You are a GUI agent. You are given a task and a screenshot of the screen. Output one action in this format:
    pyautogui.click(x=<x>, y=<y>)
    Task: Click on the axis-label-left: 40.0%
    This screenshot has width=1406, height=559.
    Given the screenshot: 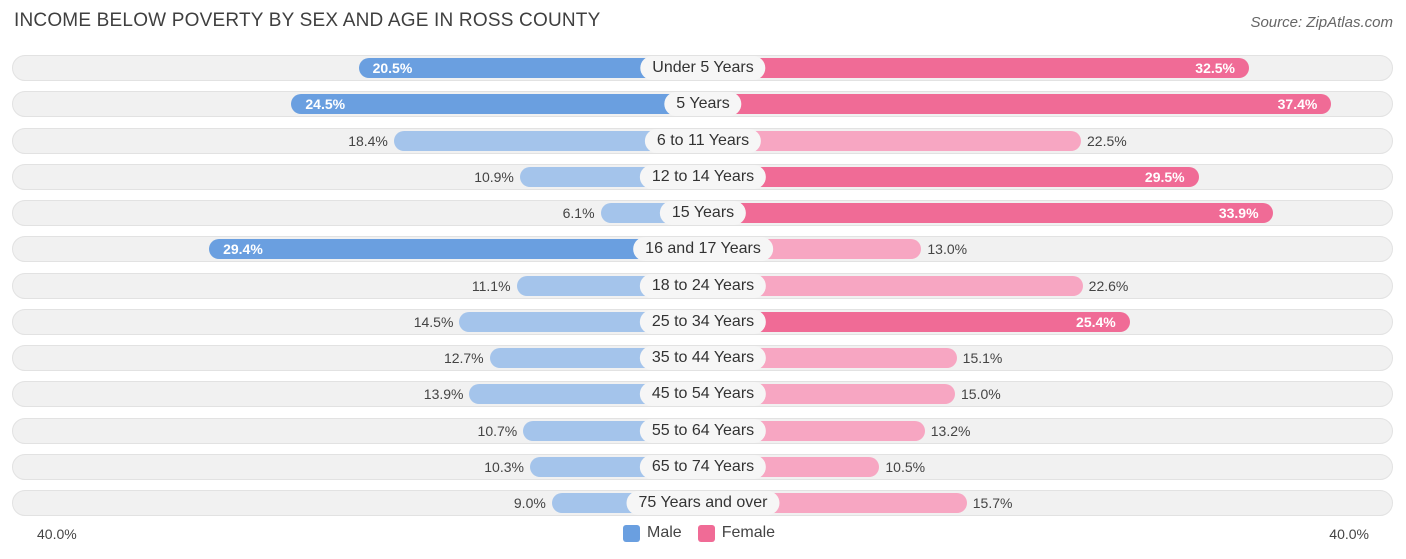 What is the action you would take?
    pyautogui.click(x=57, y=534)
    